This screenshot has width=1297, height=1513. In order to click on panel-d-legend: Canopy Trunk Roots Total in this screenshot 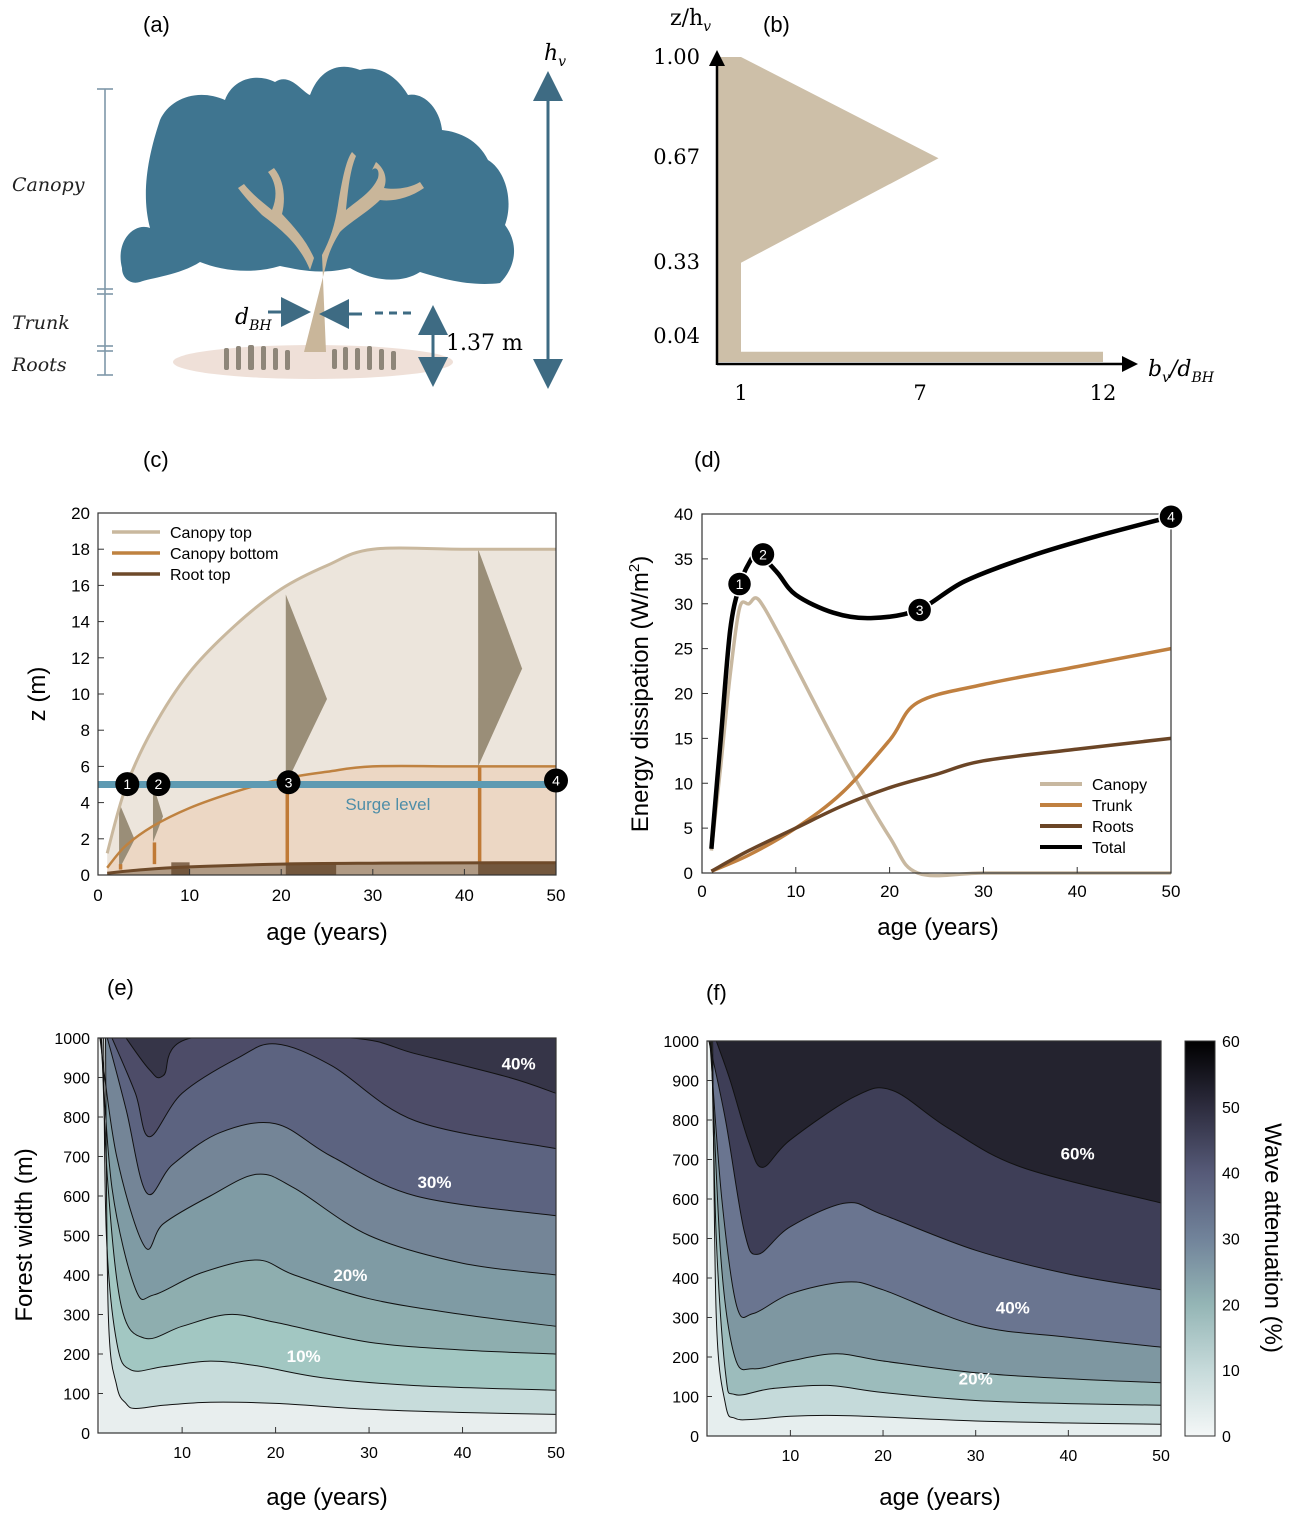, I will do `click(1093, 817)`.